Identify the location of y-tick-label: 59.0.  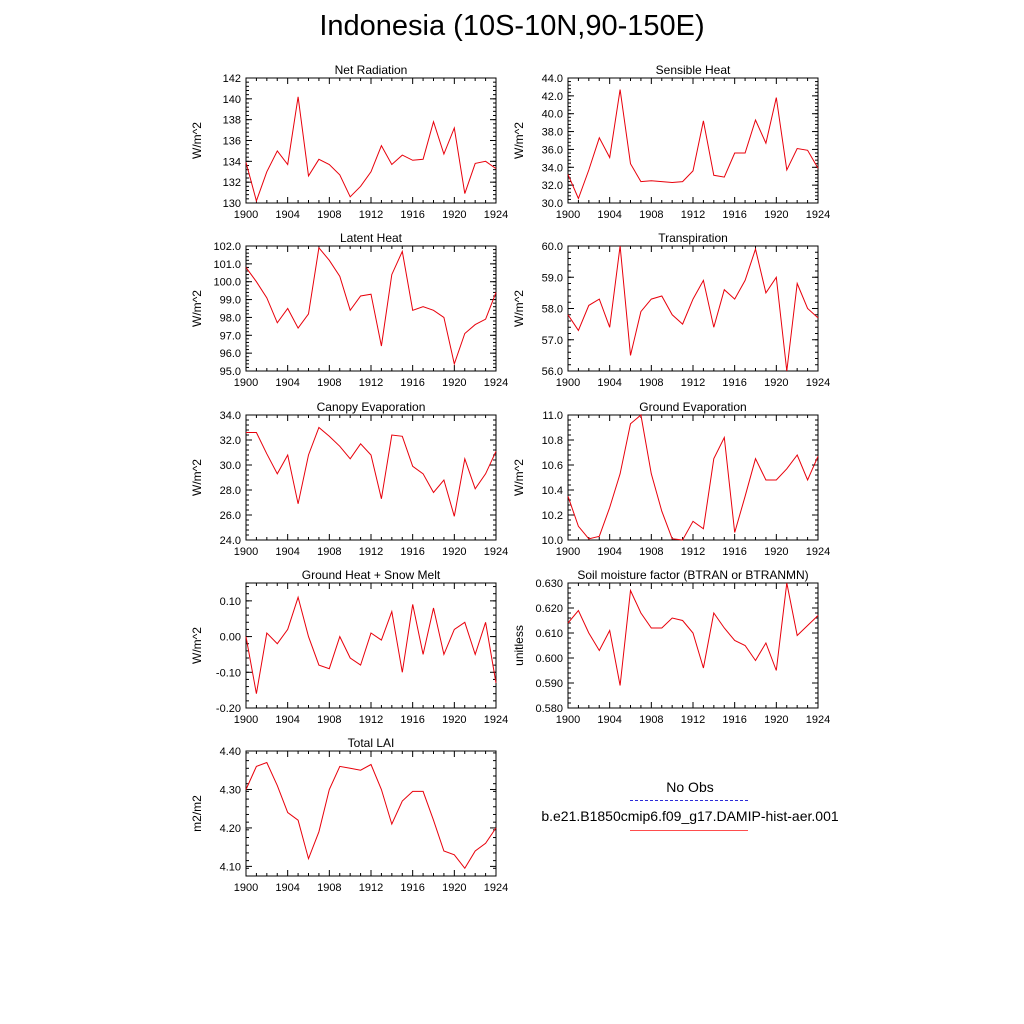
(552, 278).